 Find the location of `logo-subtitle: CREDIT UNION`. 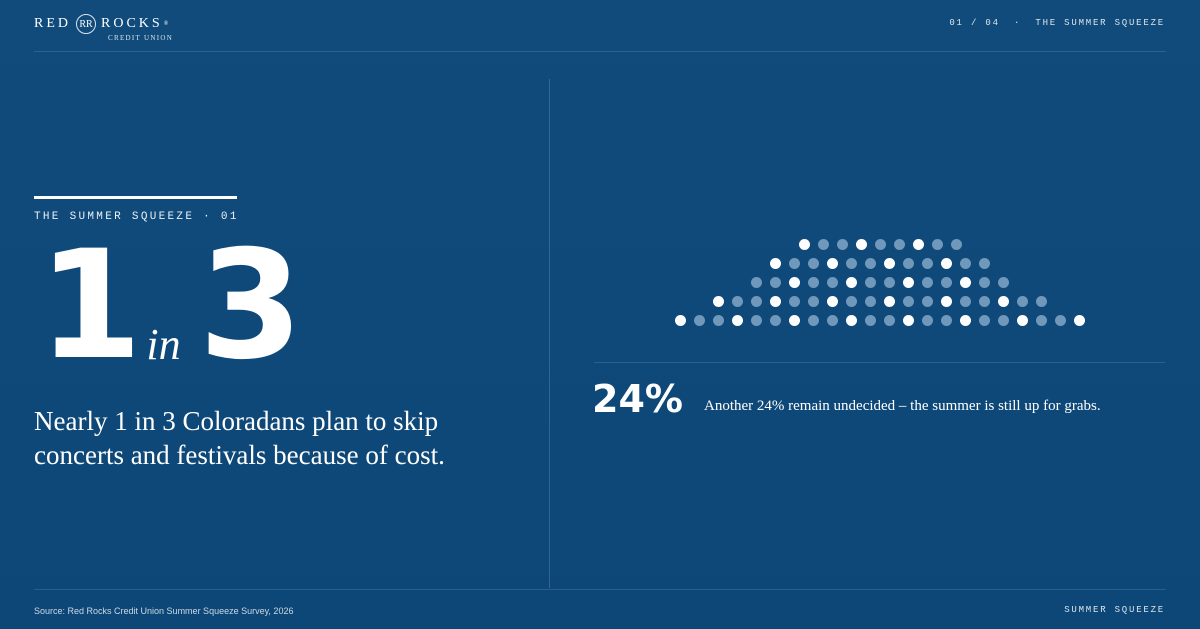

logo-subtitle: CREDIT UNION is located at coordinates (141, 38).